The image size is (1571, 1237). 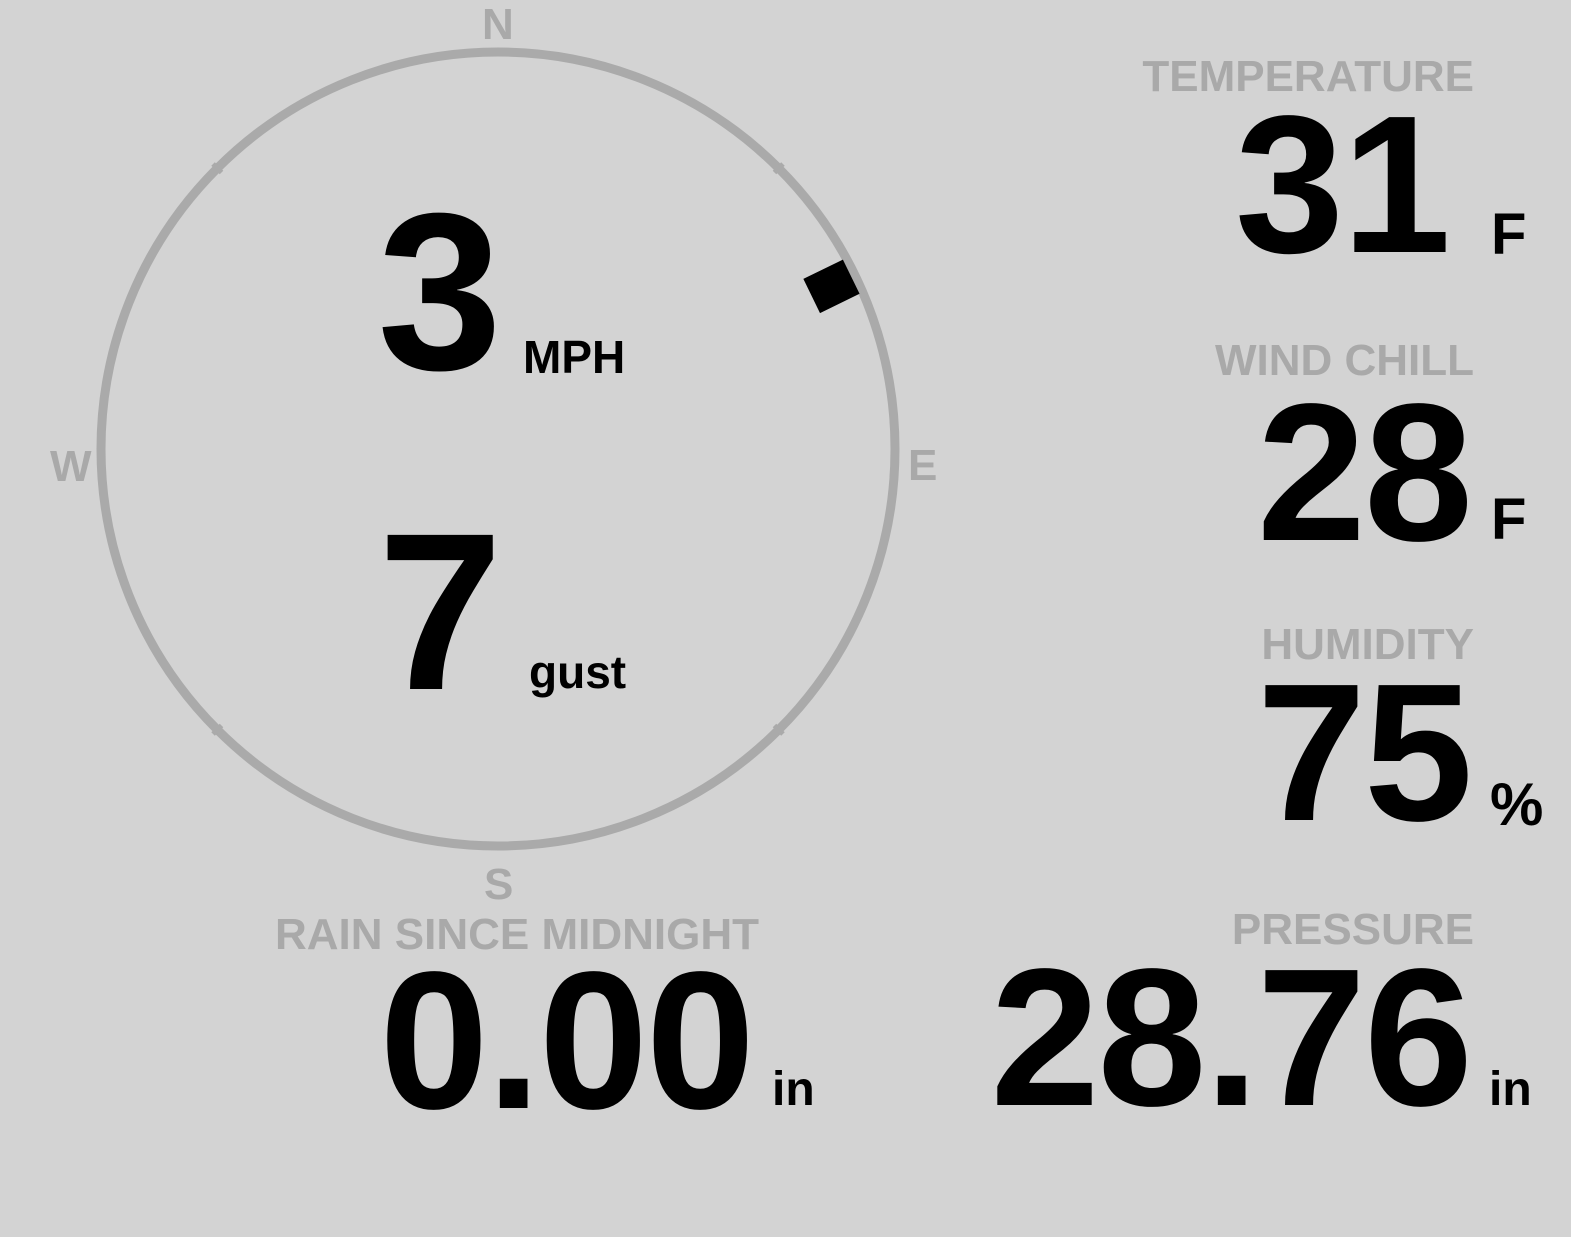 I want to click on gust-value: 7, so click(x=440, y=612).